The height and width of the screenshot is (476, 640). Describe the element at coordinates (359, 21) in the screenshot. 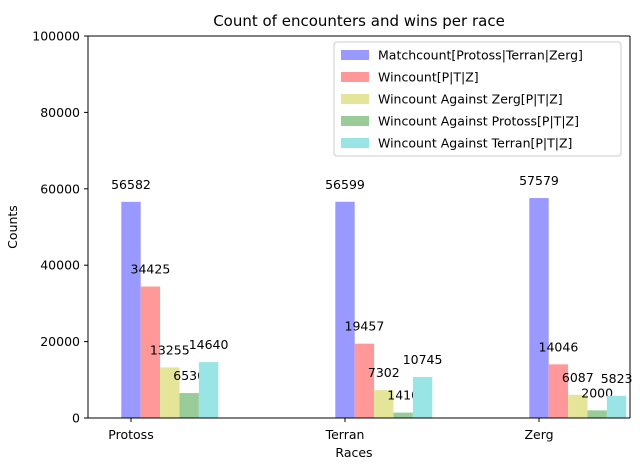

I see `chart-title: Count of encounters and wins per race` at that location.